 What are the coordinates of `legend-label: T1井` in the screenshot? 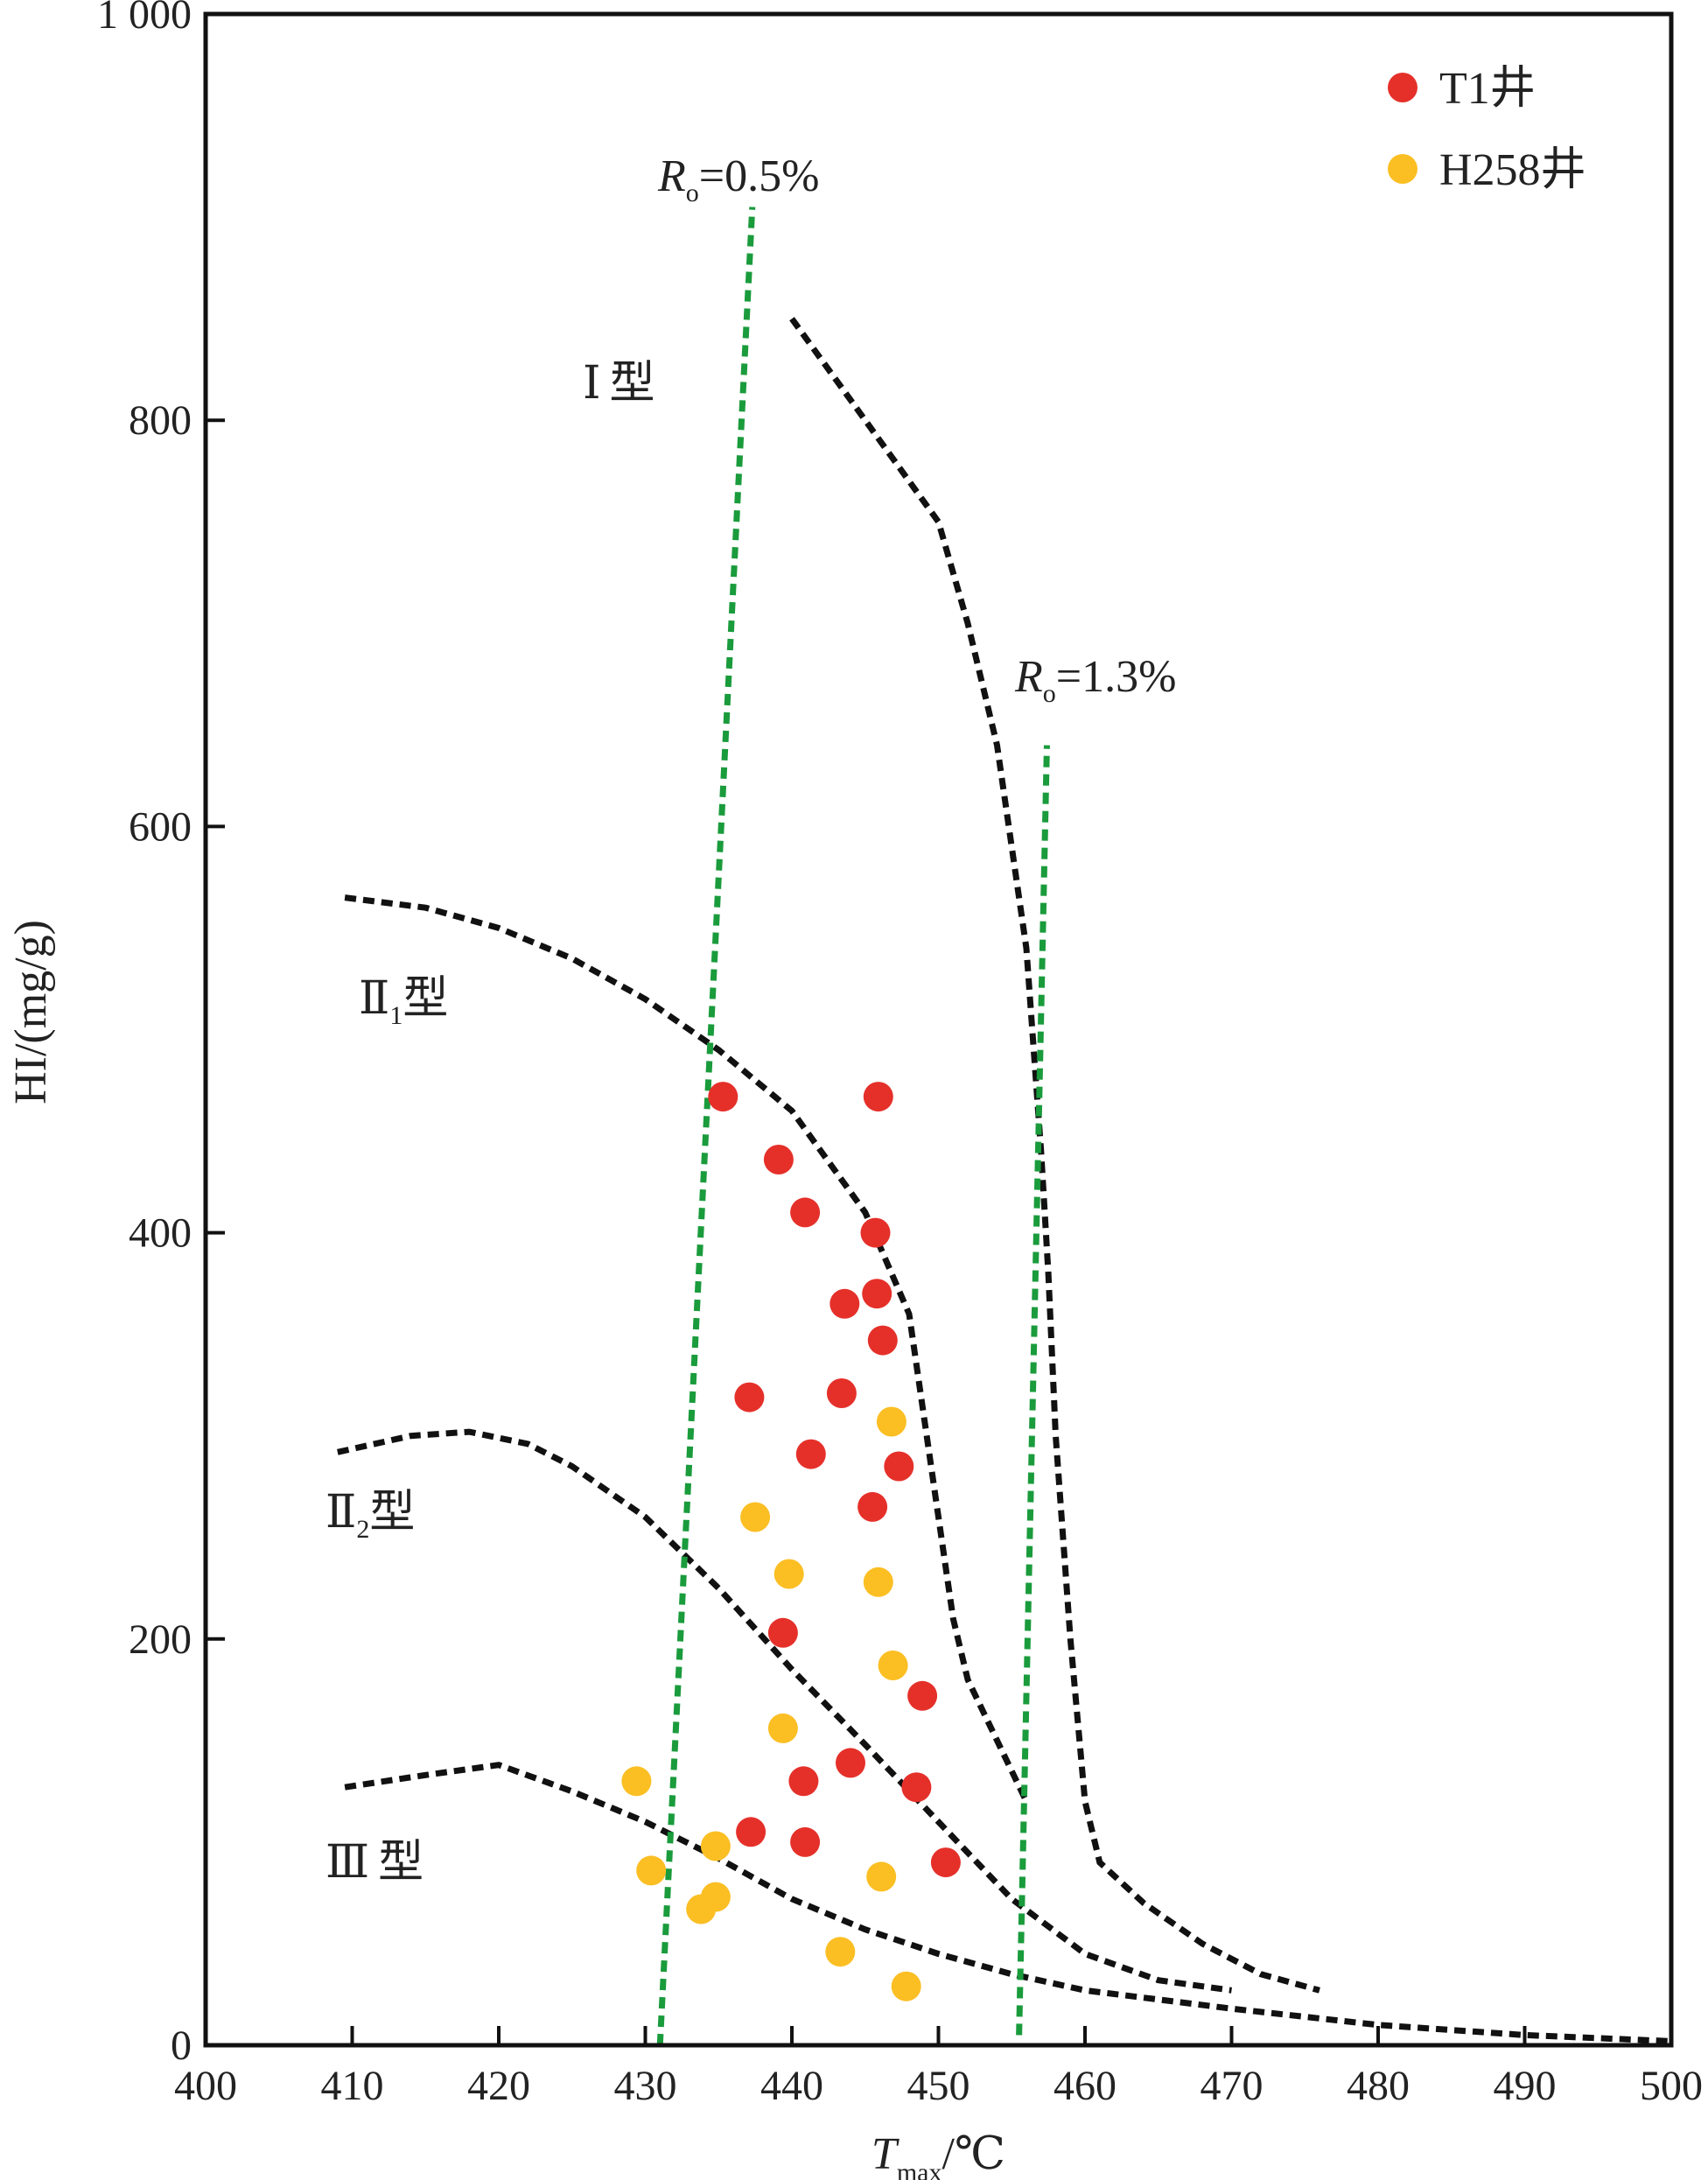 It's located at (1487, 89).